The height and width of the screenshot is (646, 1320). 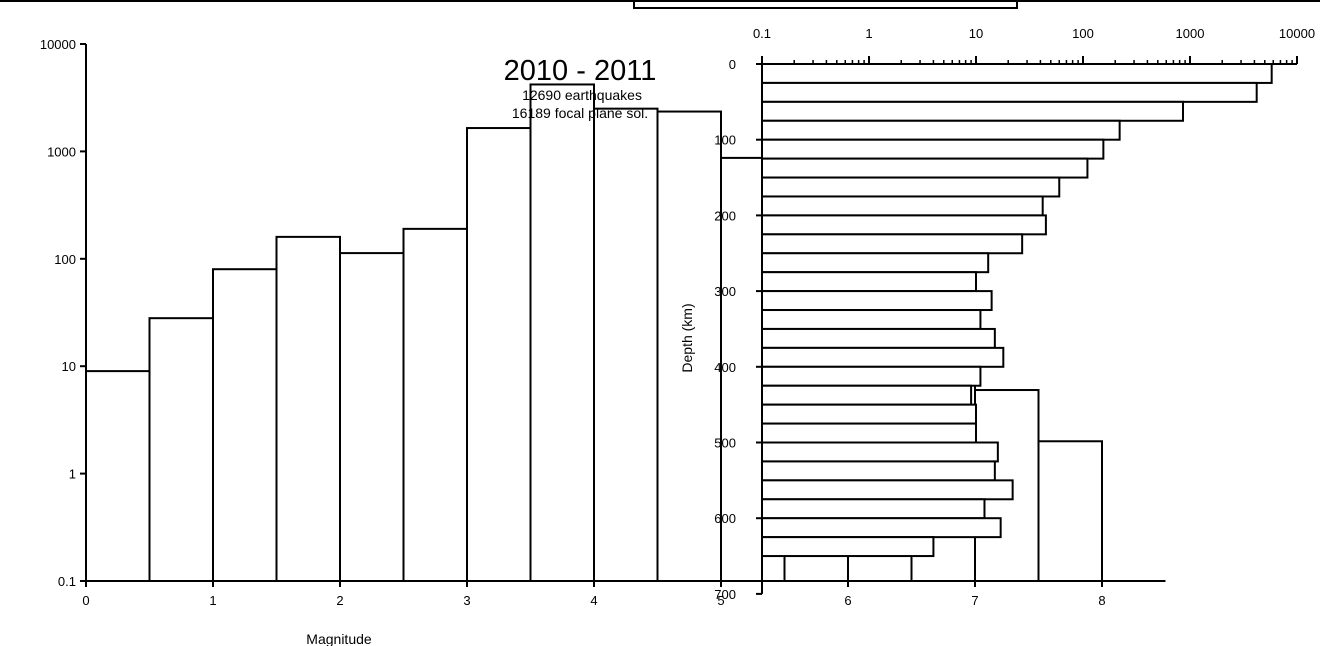 What do you see at coordinates (725, 367) in the screenshot?
I see `y-tick-label: 400` at bounding box center [725, 367].